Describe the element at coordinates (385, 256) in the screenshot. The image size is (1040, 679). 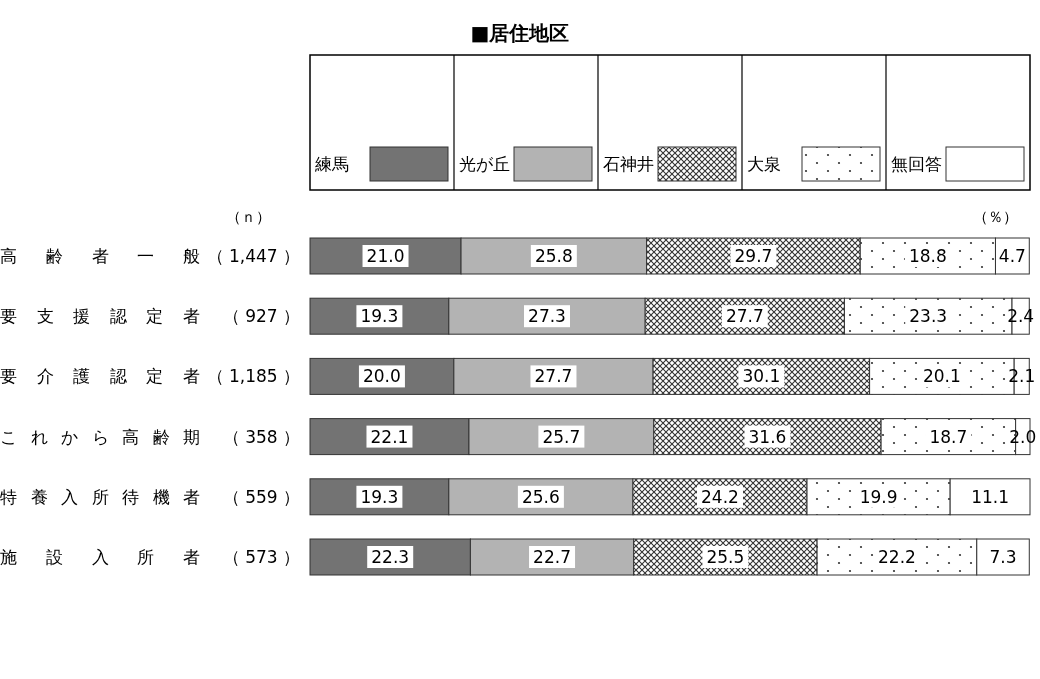
I see `data-label: 21.0` at that location.